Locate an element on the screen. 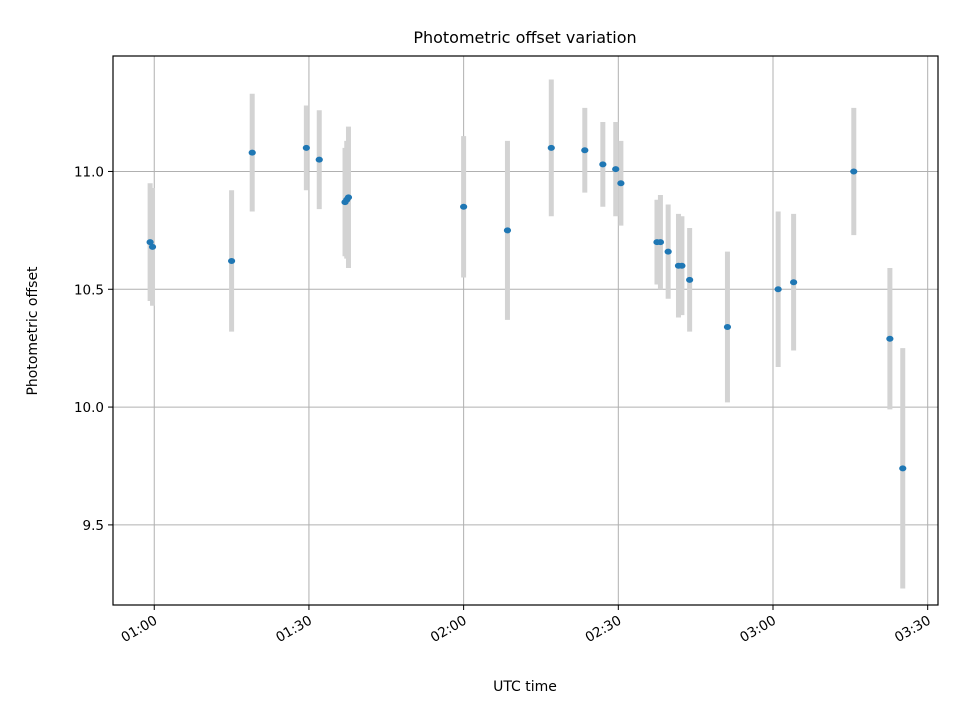  y-tick-label: 10.5 is located at coordinates (89, 290).